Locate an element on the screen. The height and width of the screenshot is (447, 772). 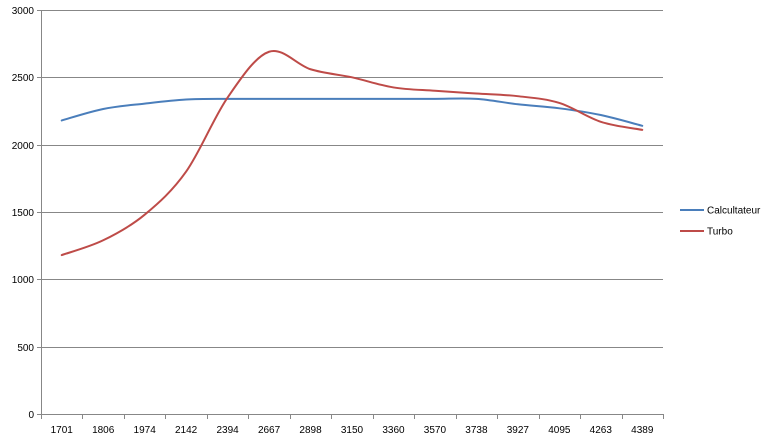
x-tick-label: 1806 is located at coordinates (103, 430).